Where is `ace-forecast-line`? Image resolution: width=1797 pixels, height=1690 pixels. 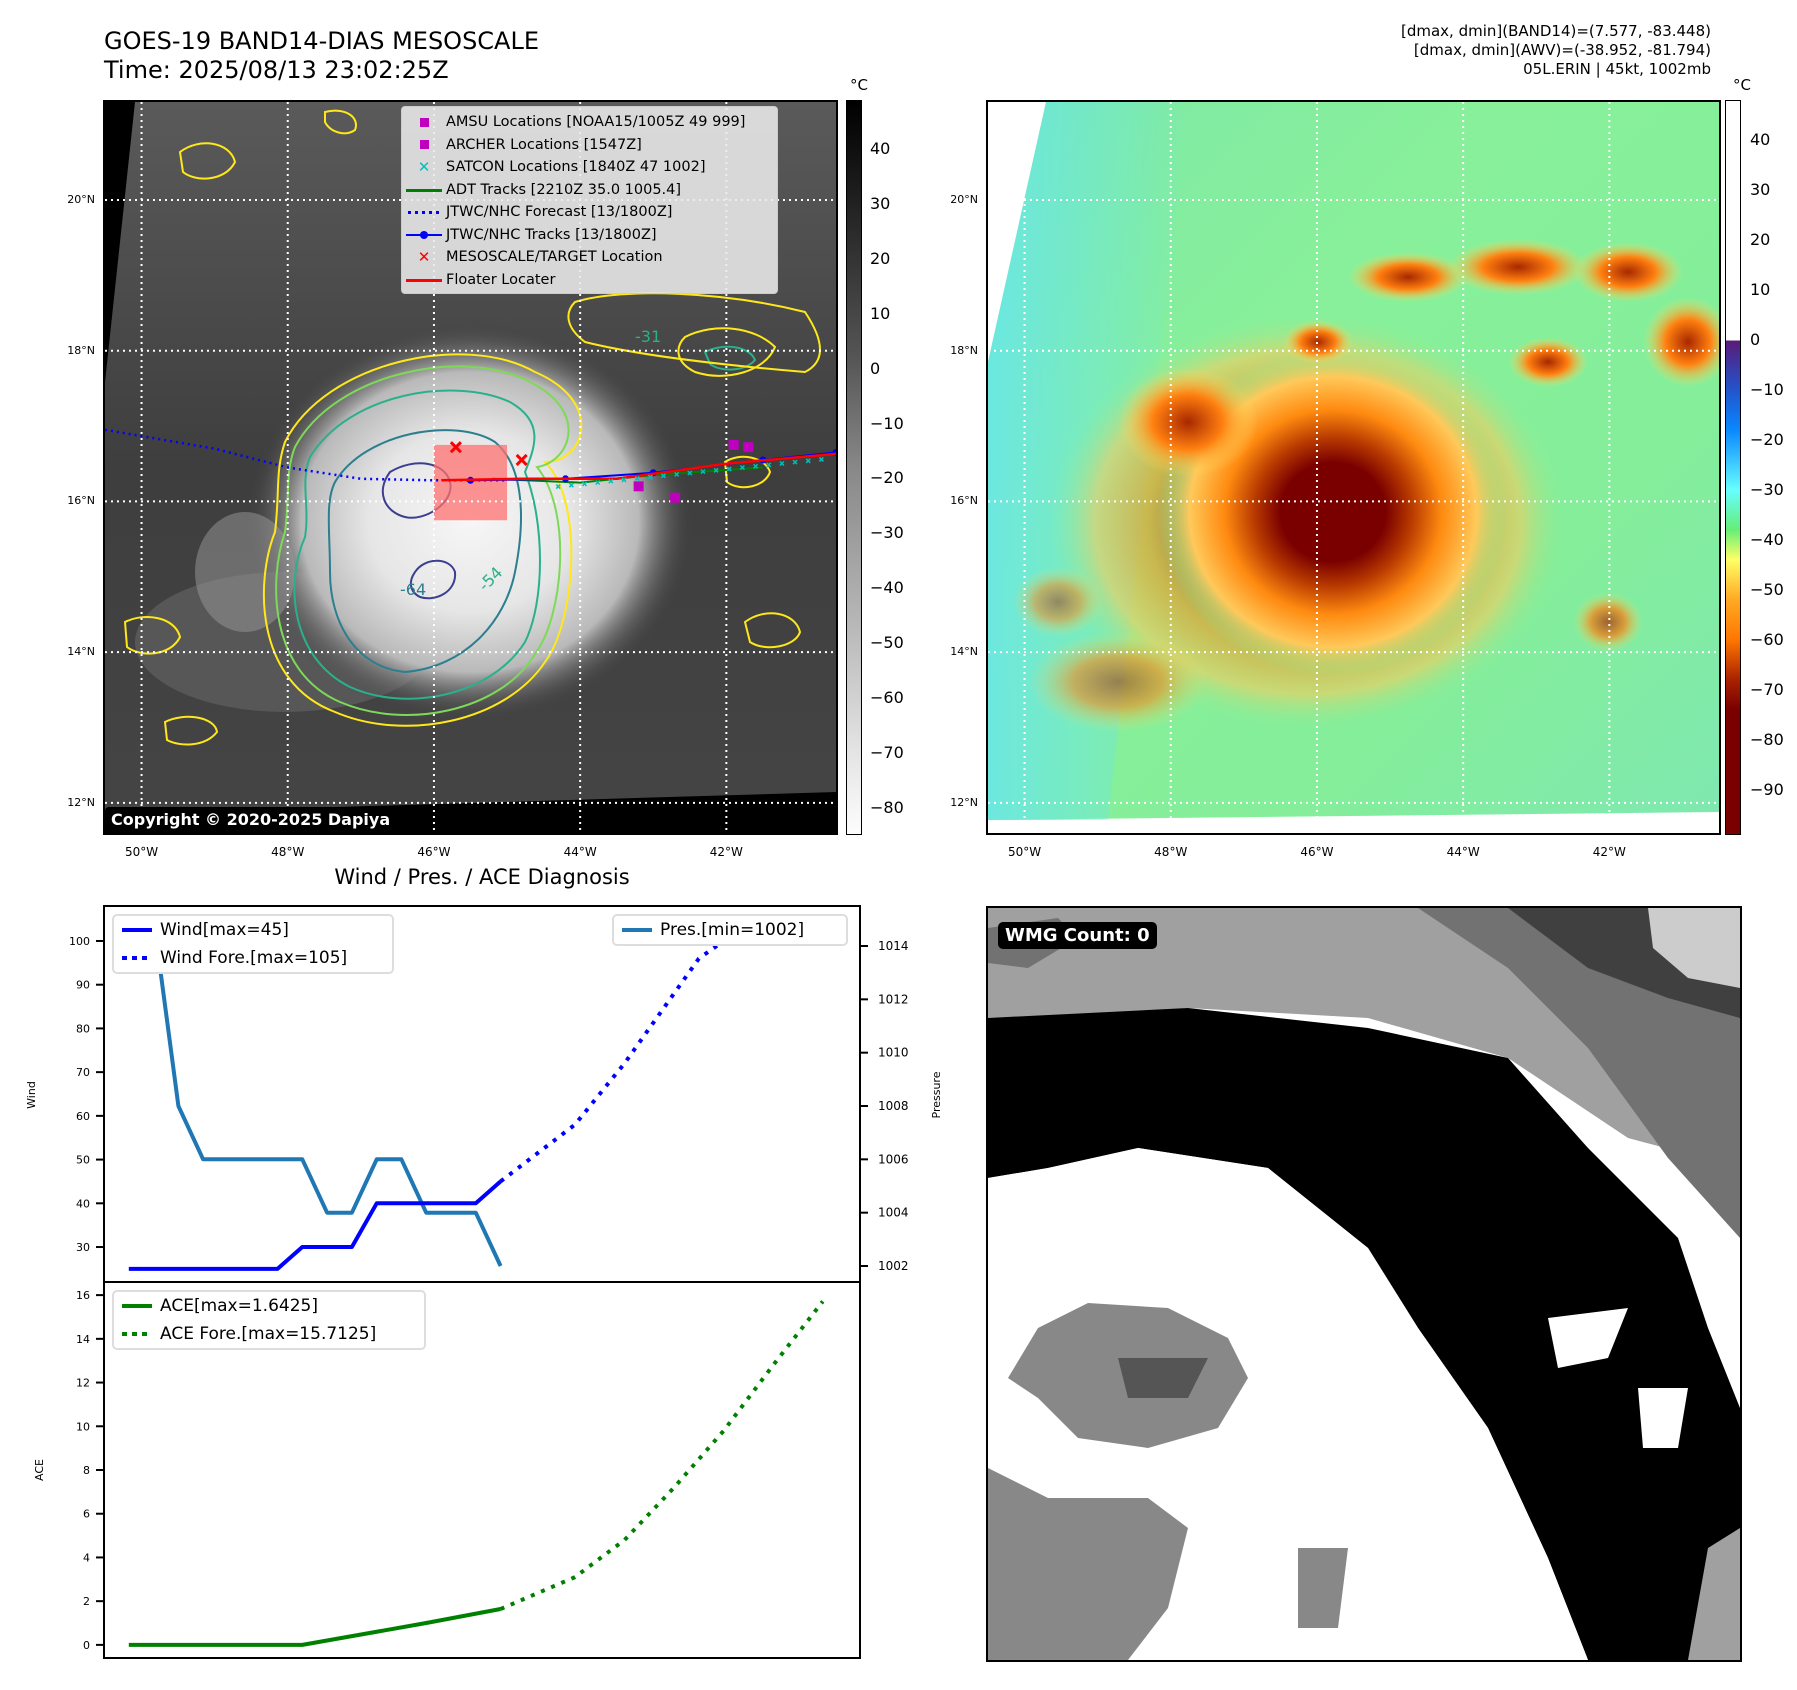
ace-forecast-line is located at coordinates (662, 1455).